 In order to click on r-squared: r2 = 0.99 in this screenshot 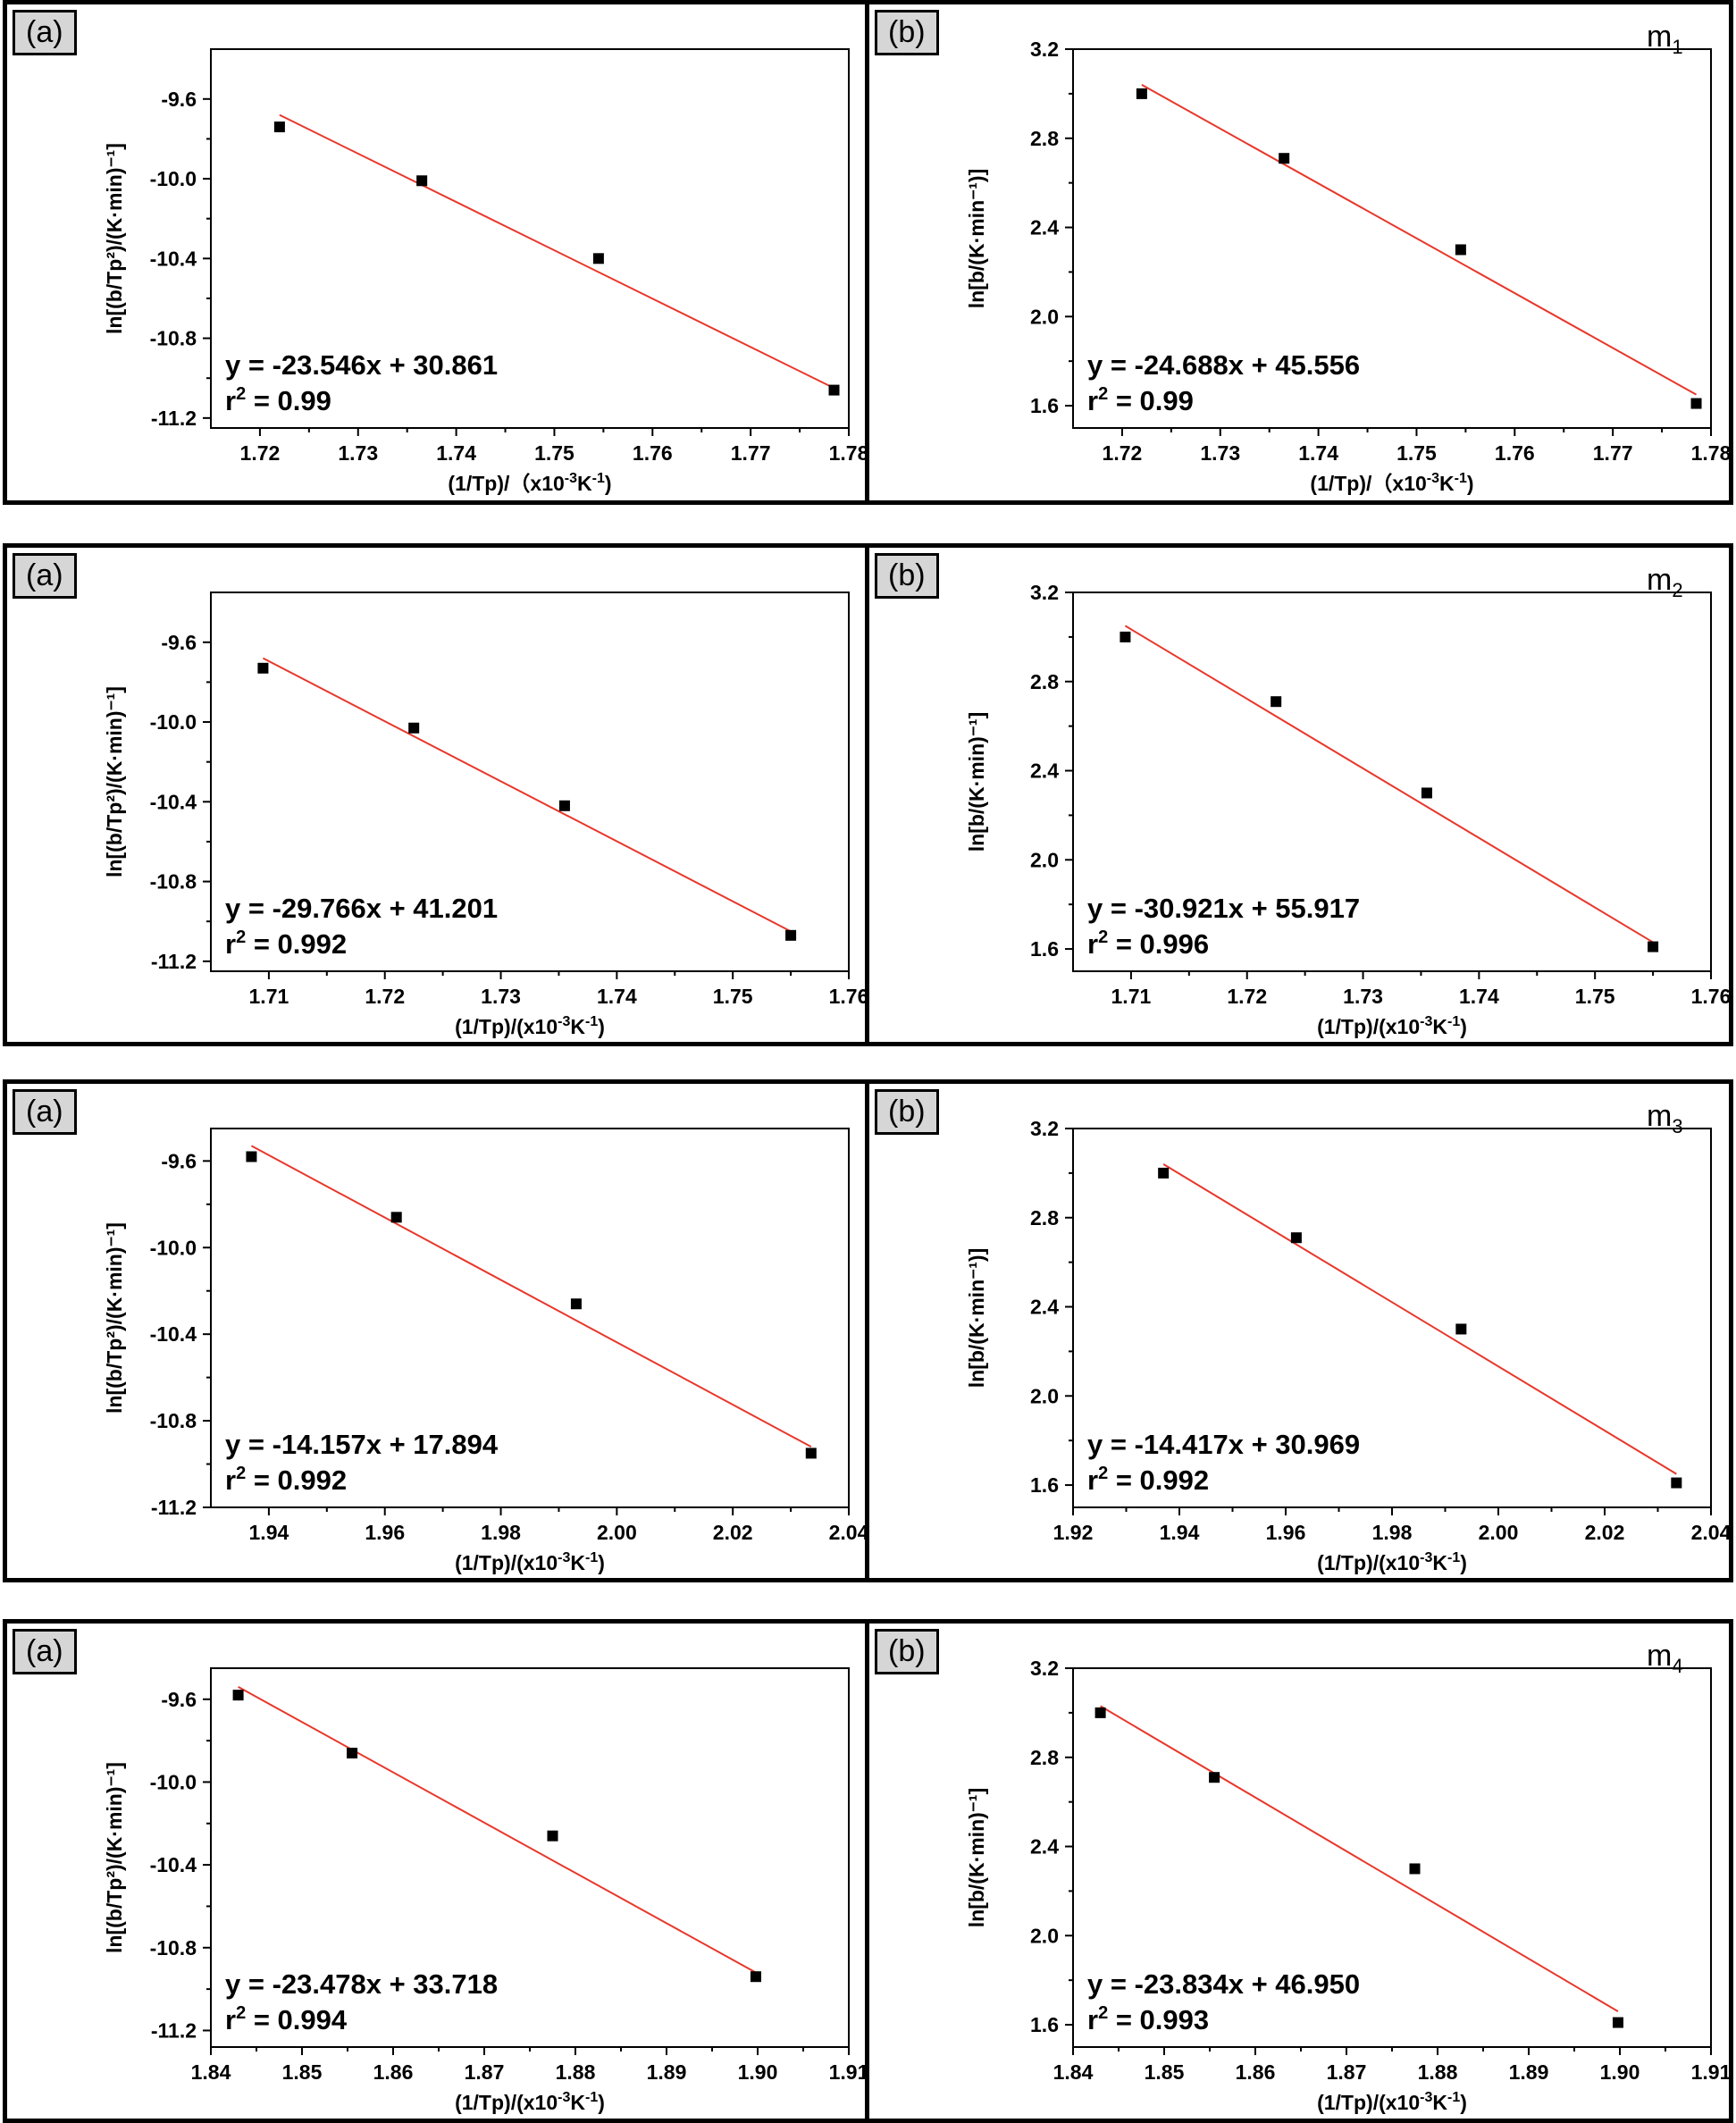, I will do `click(1140, 400)`.